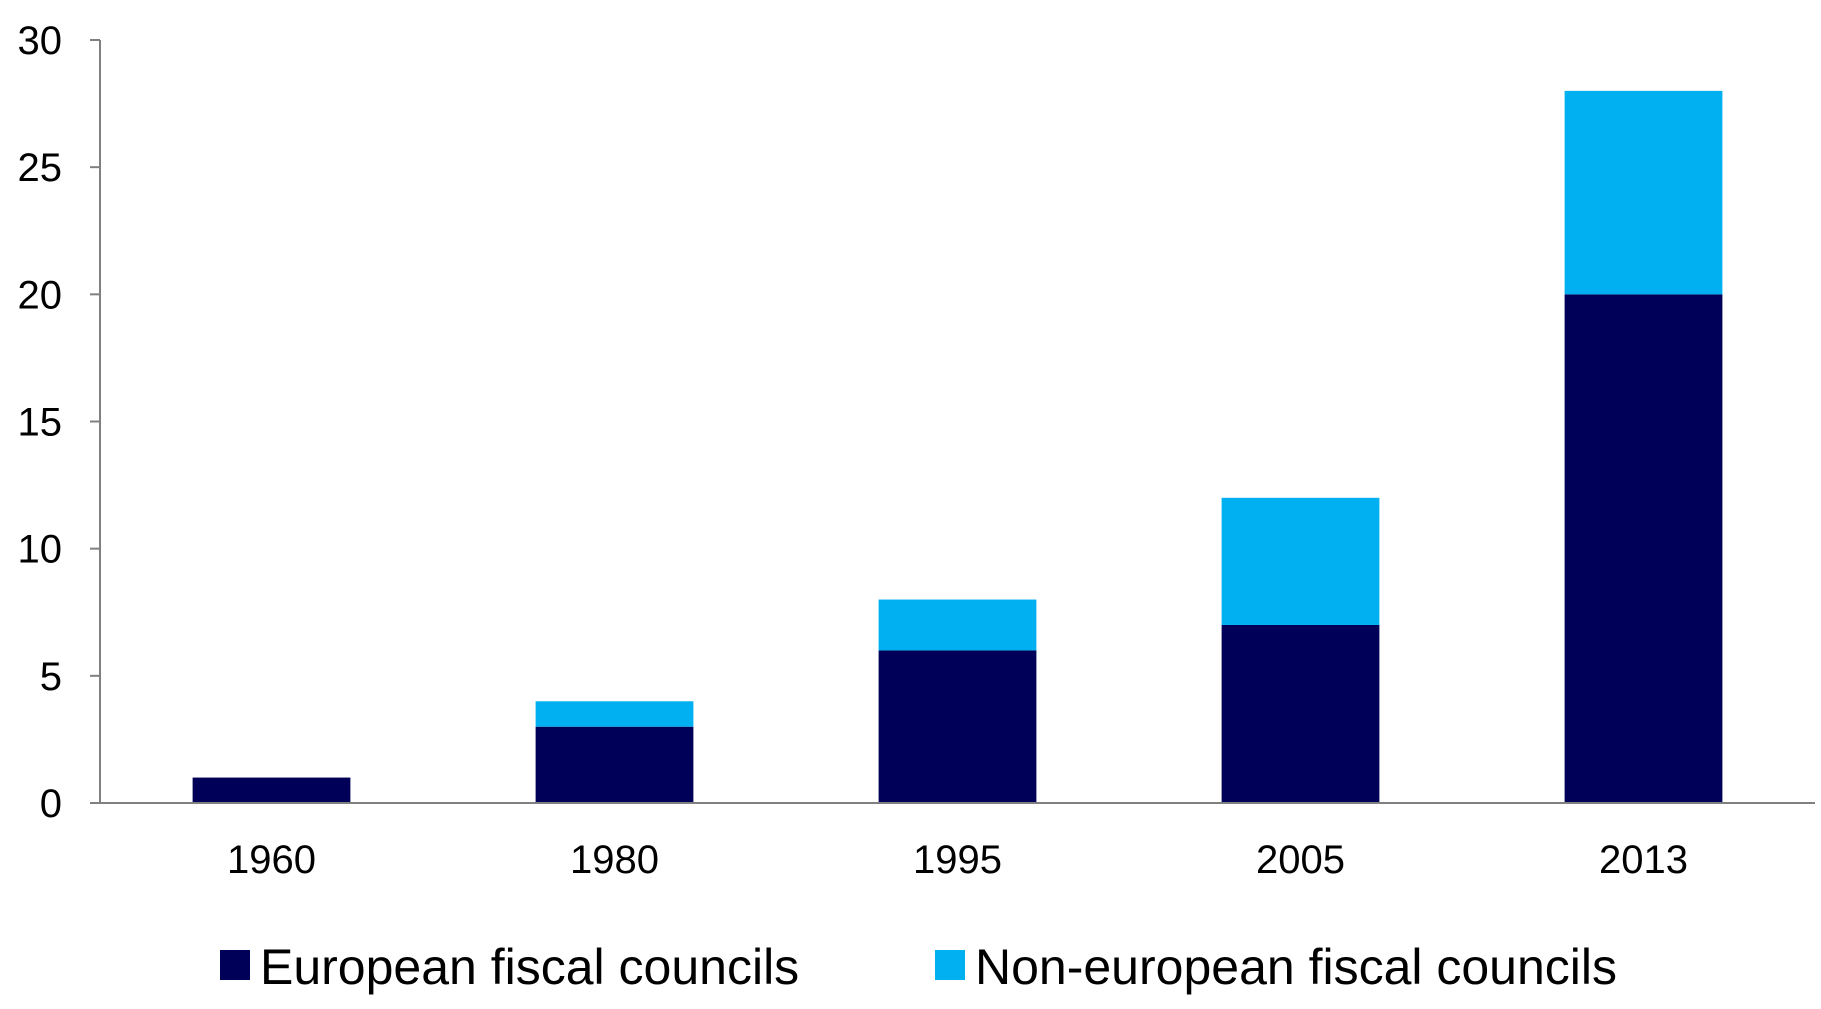  What do you see at coordinates (1296, 967) in the screenshot?
I see `legend-label-non-european: Non-european fiscal councils` at bounding box center [1296, 967].